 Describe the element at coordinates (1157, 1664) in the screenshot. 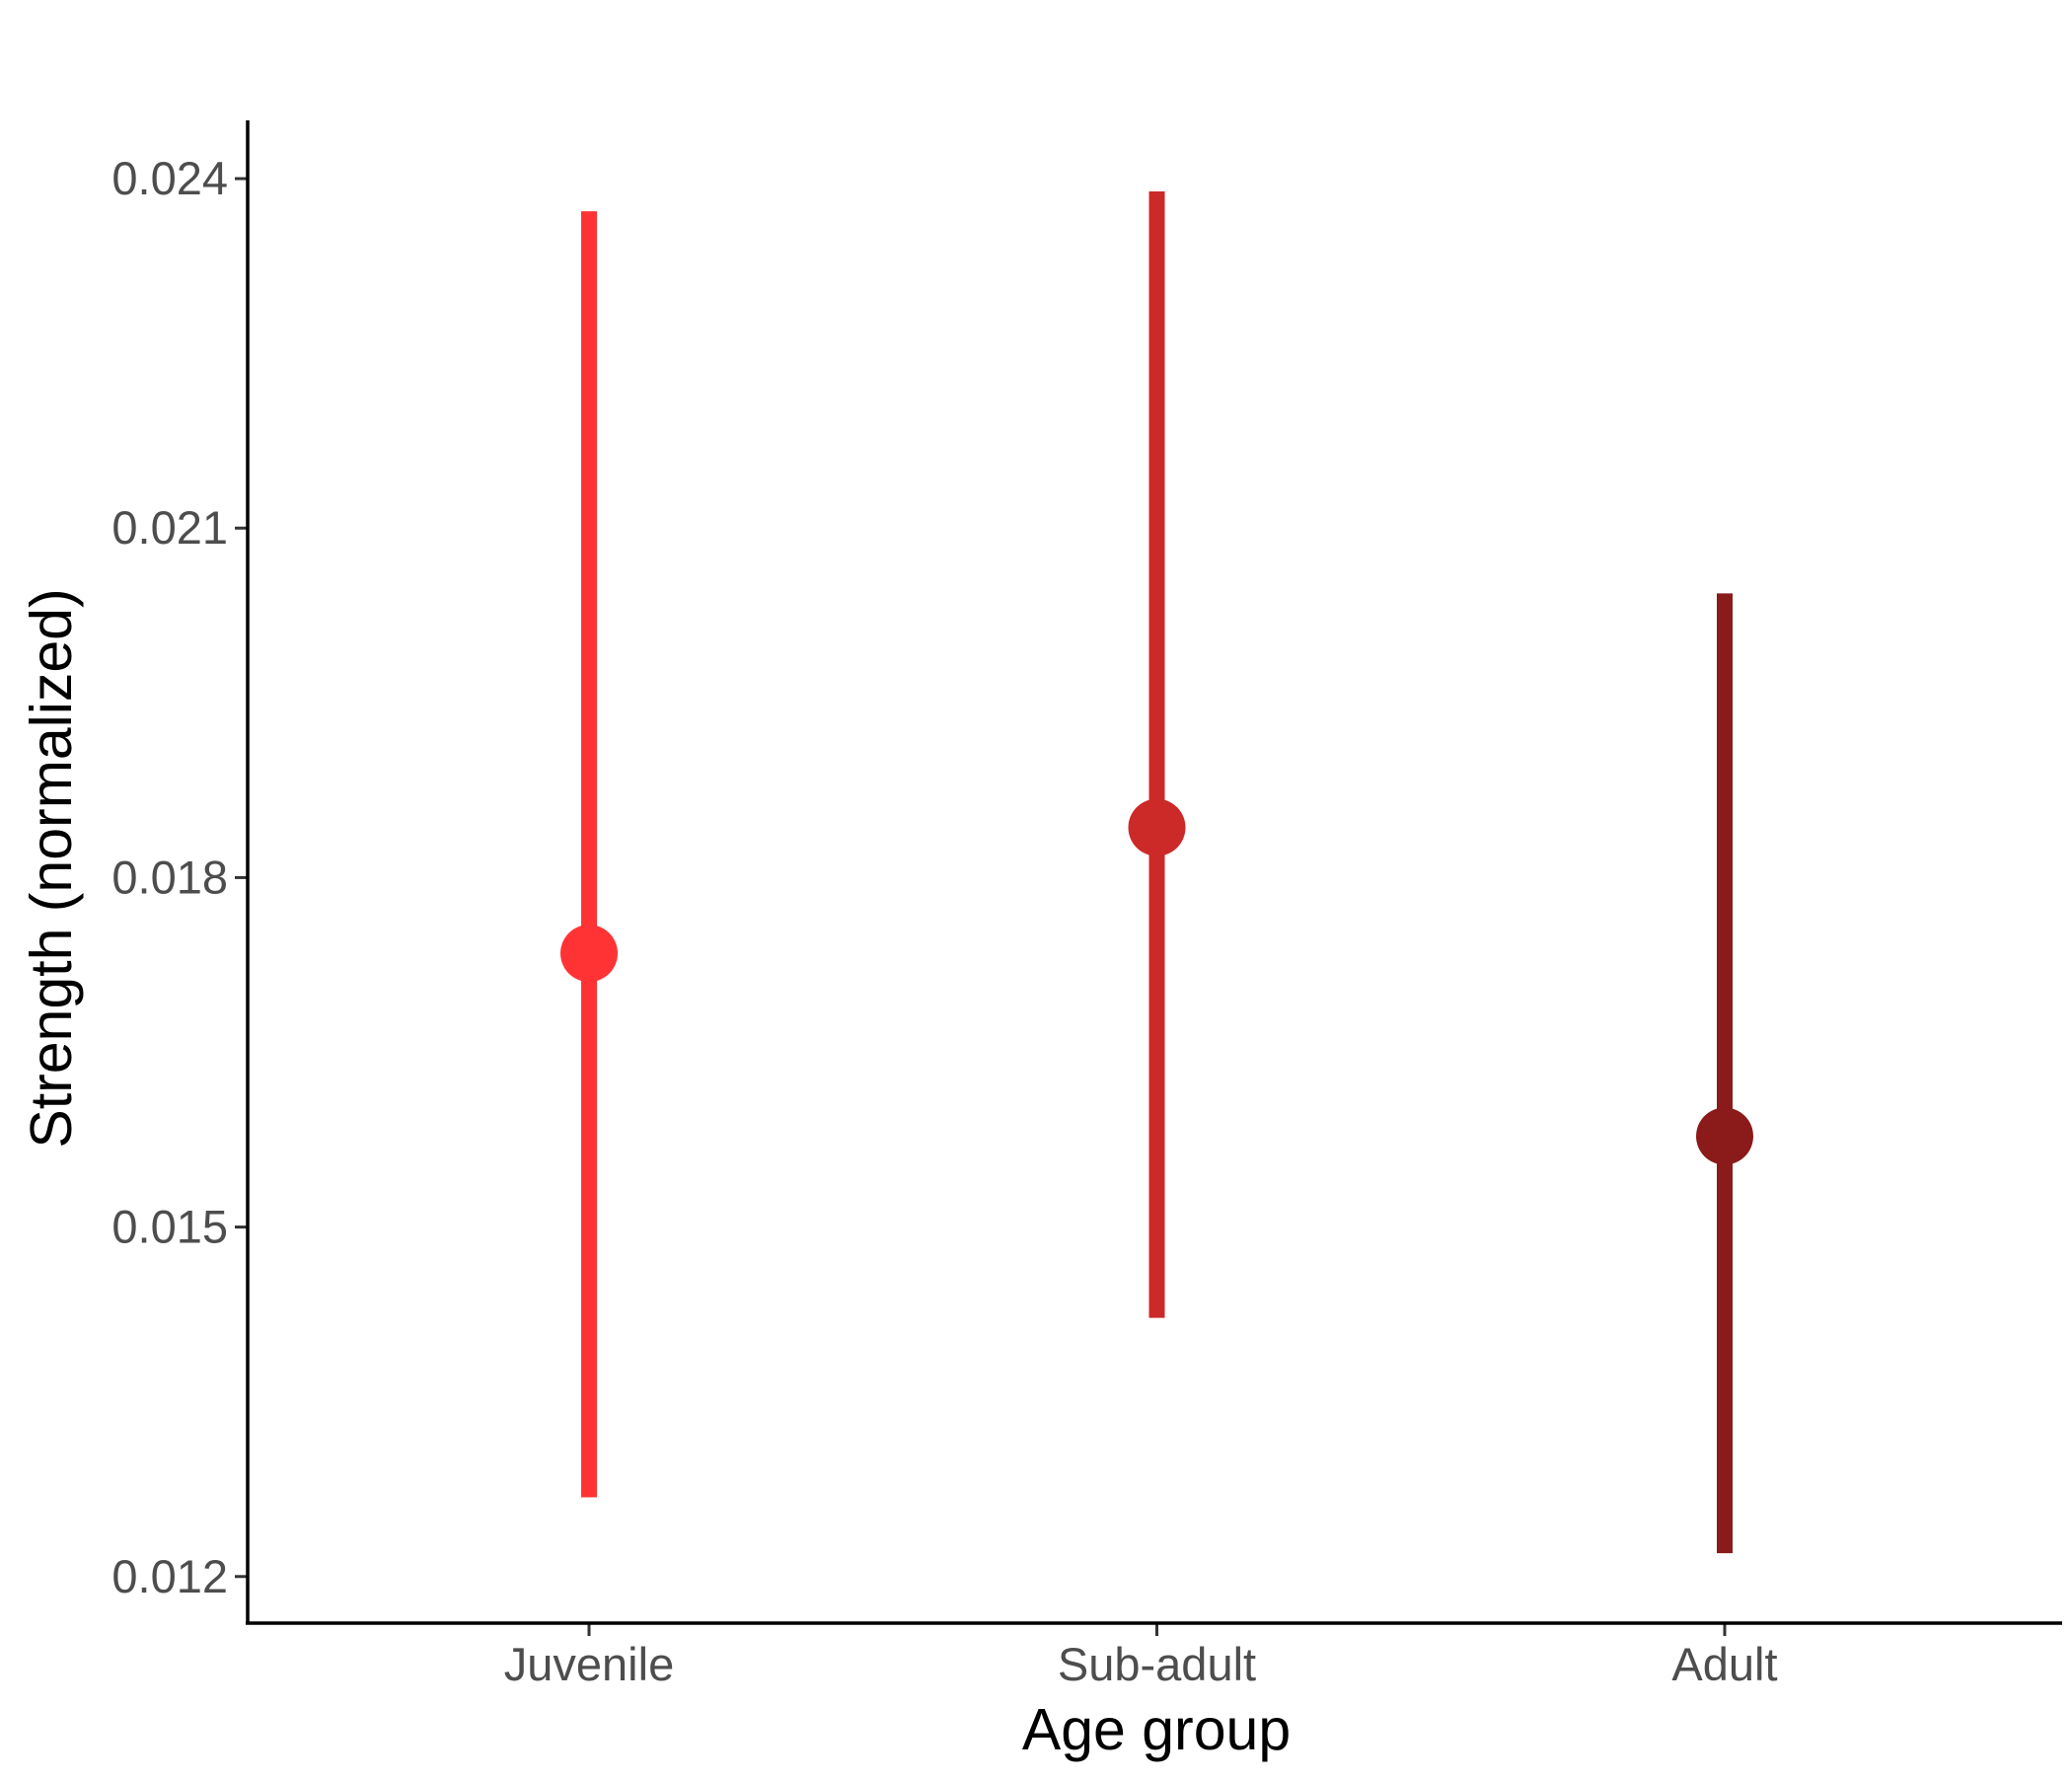

I see `x-tick-label: Sub-adult` at that location.